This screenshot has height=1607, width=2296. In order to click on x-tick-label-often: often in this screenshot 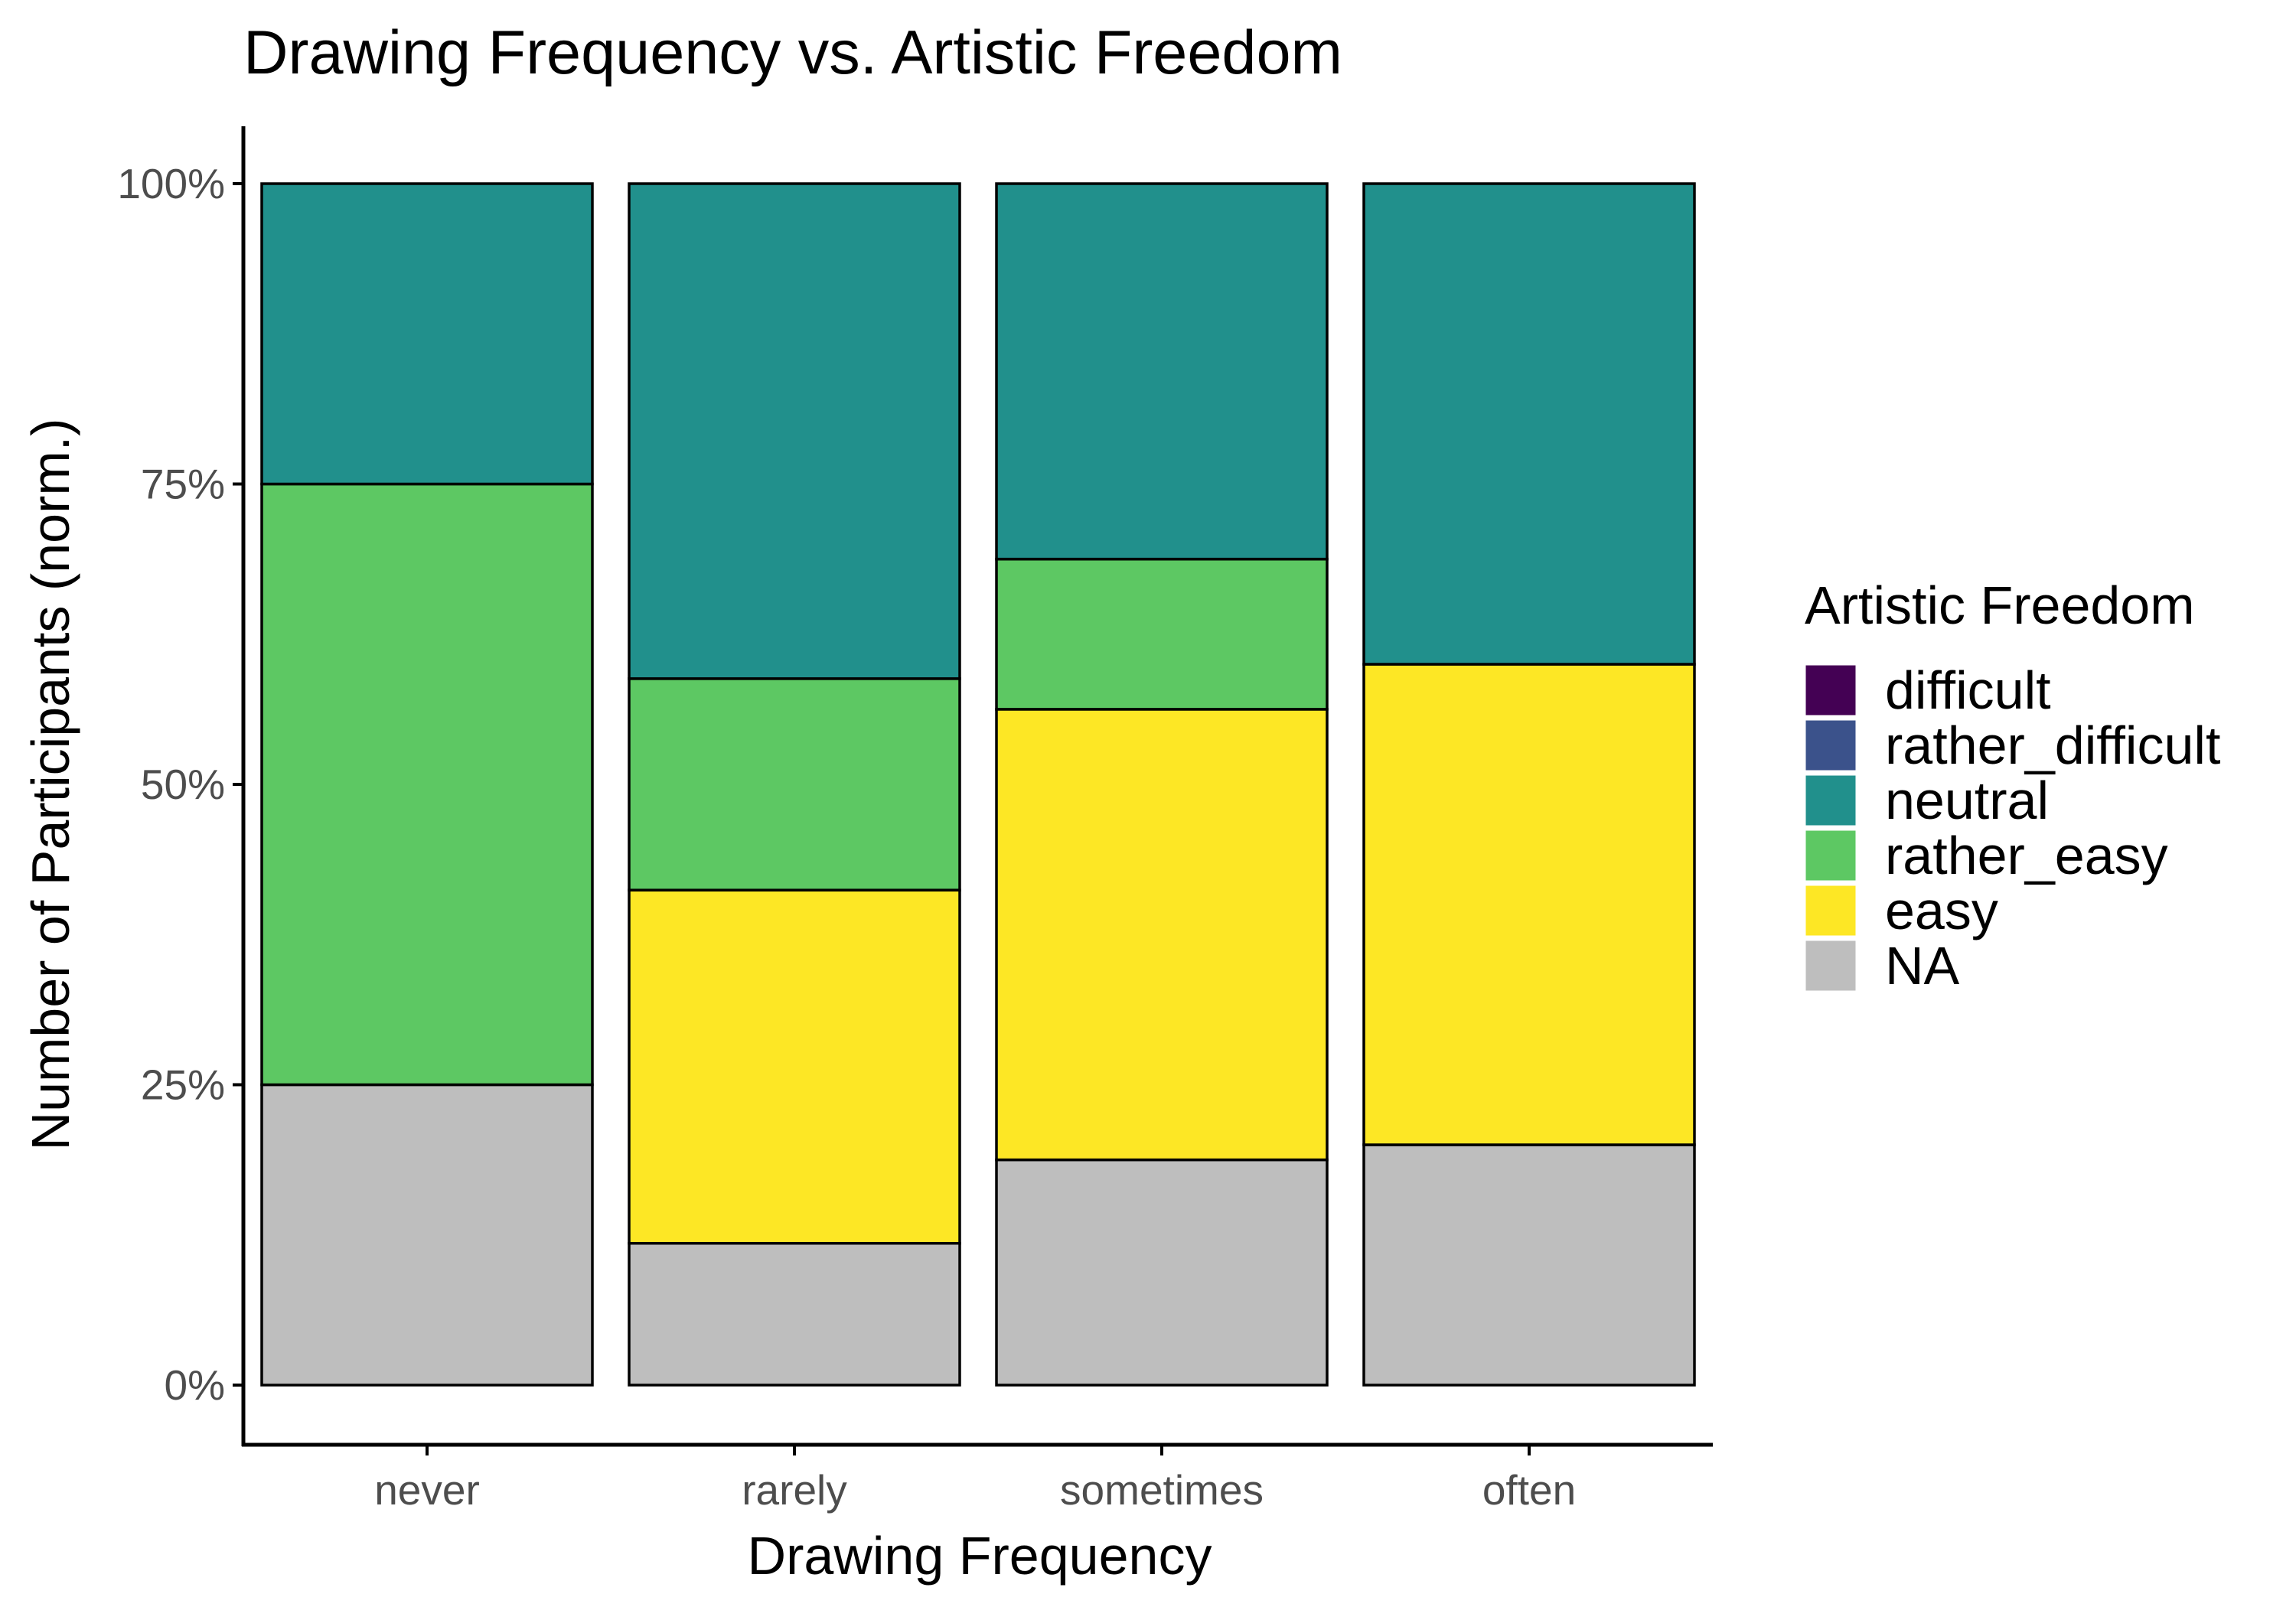, I will do `click(1529, 1490)`.